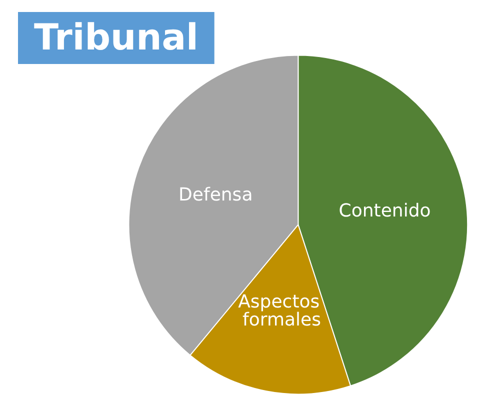 The image size is (484, 410). I want to click on slice-label: Contenido, so click(384, 211).